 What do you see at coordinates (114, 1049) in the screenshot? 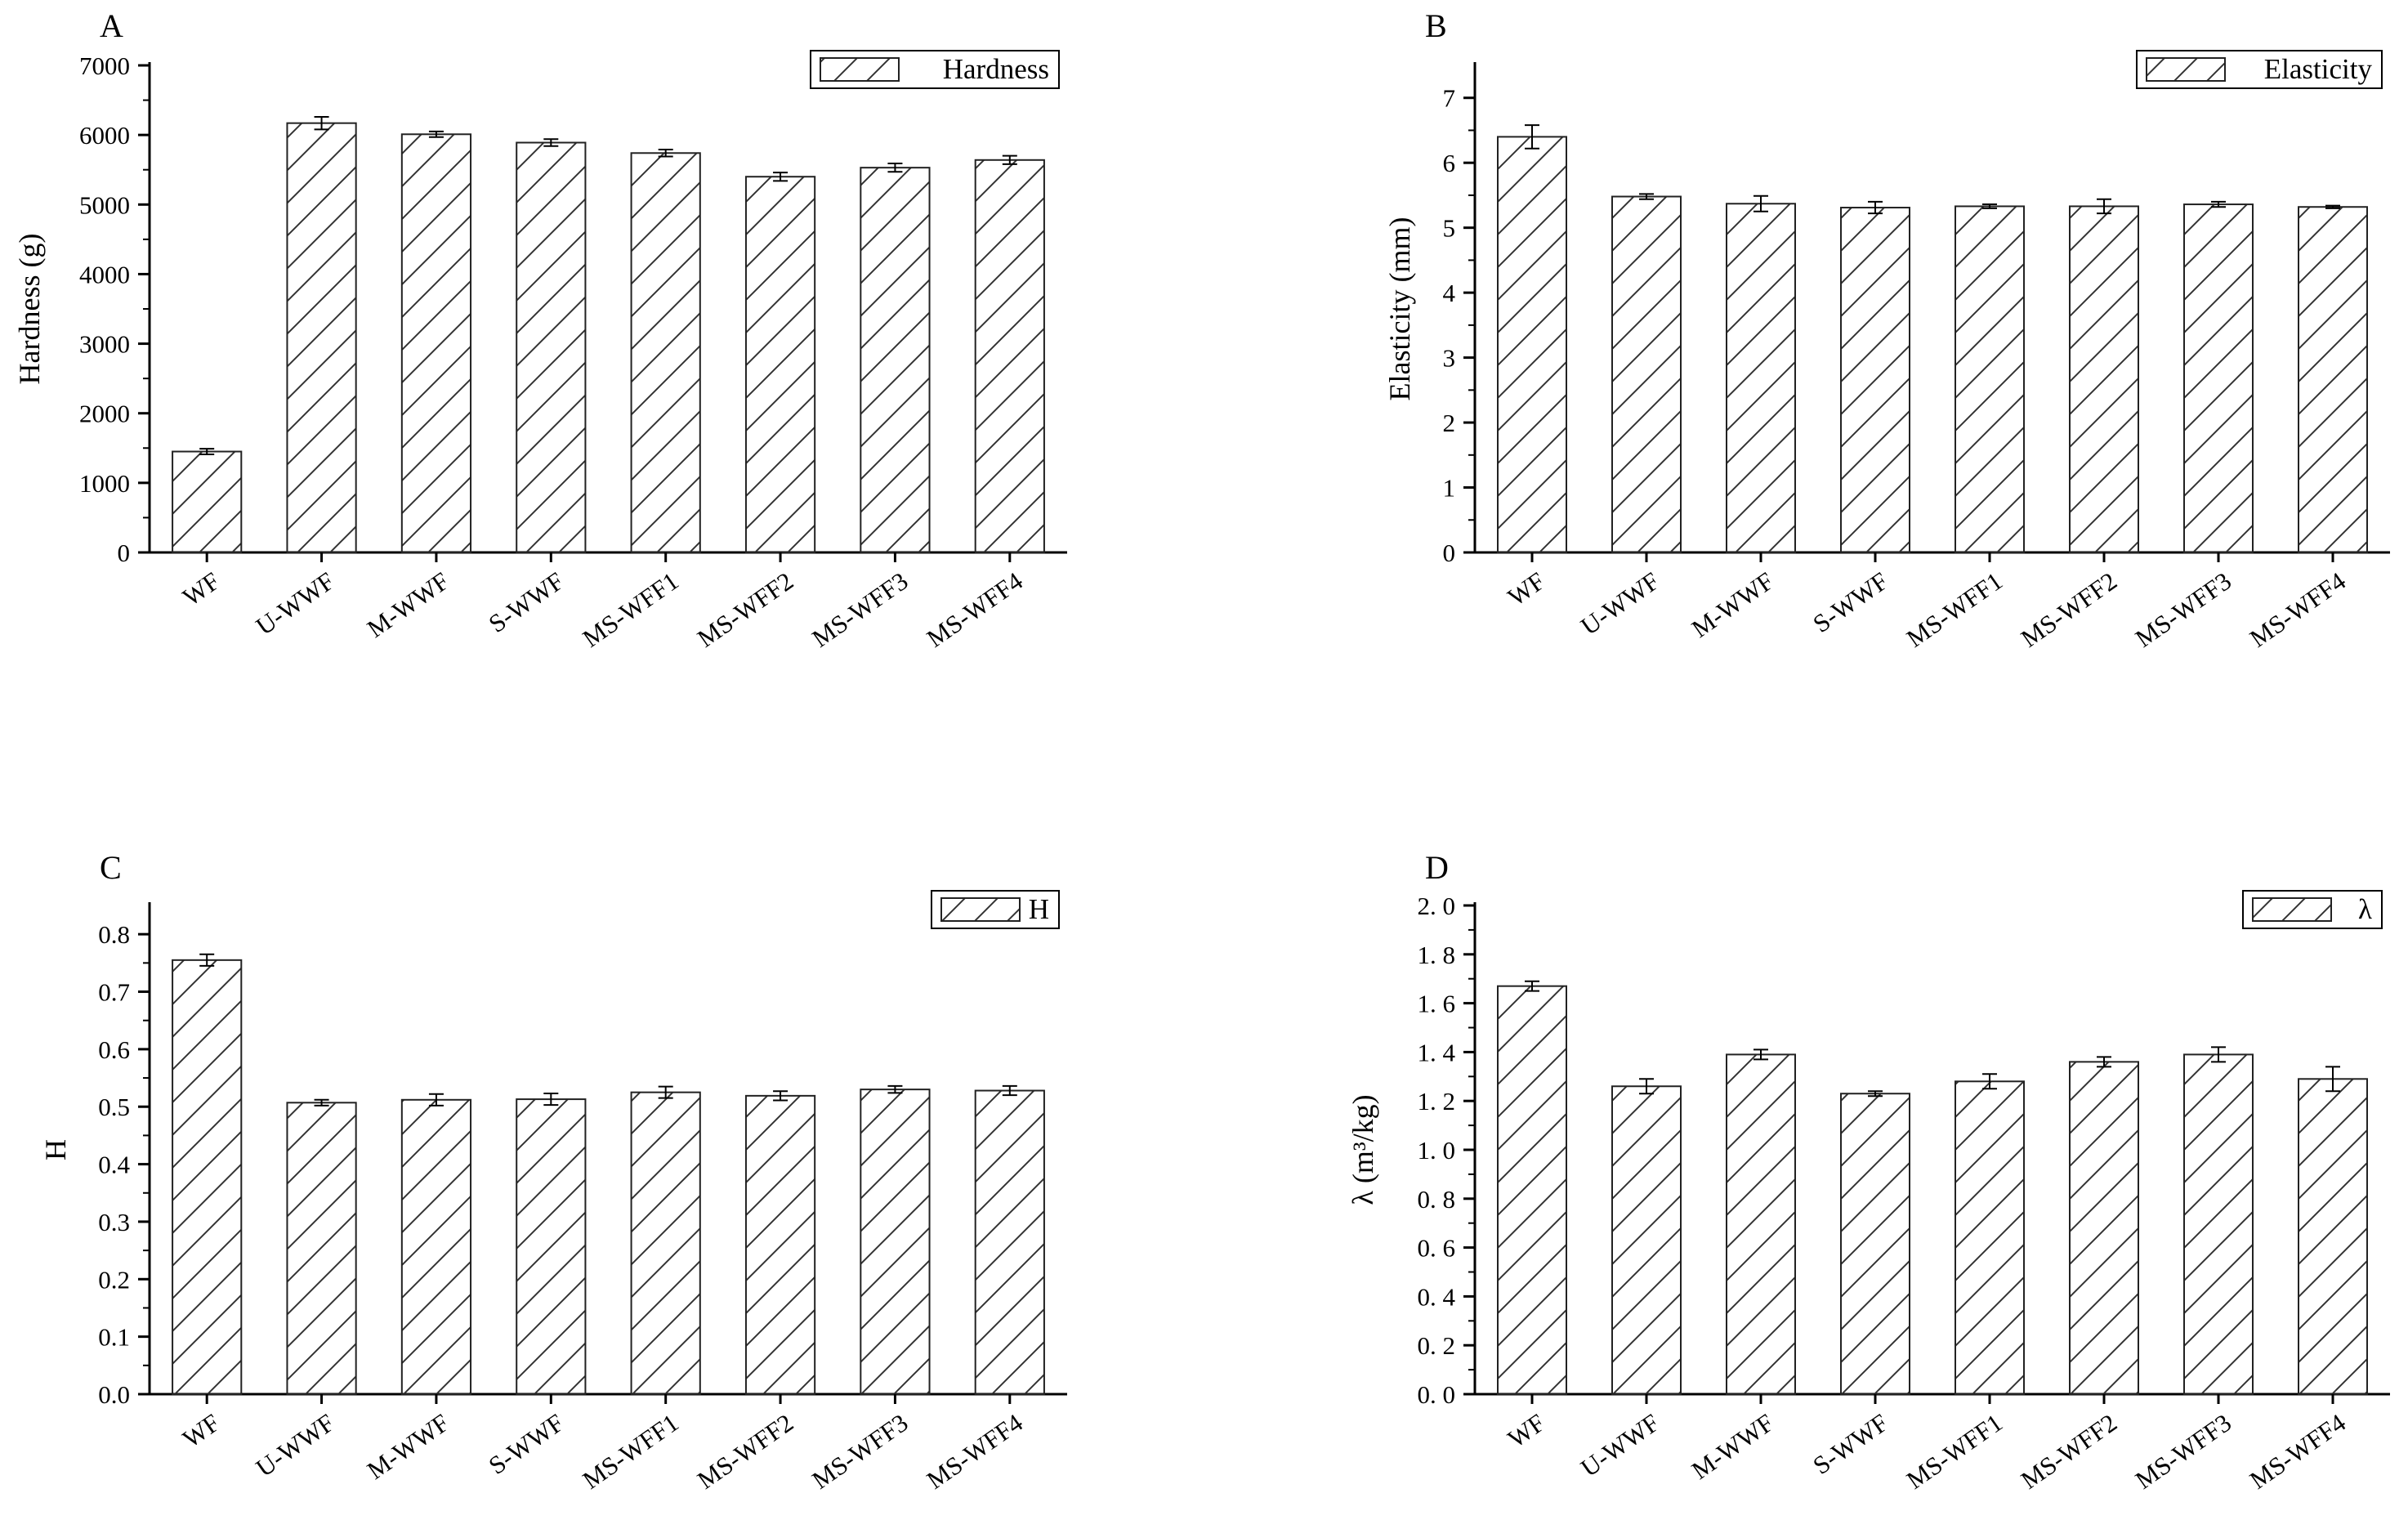
I see `y-tick-label: 0.6` at bounding box center [114, 1049].